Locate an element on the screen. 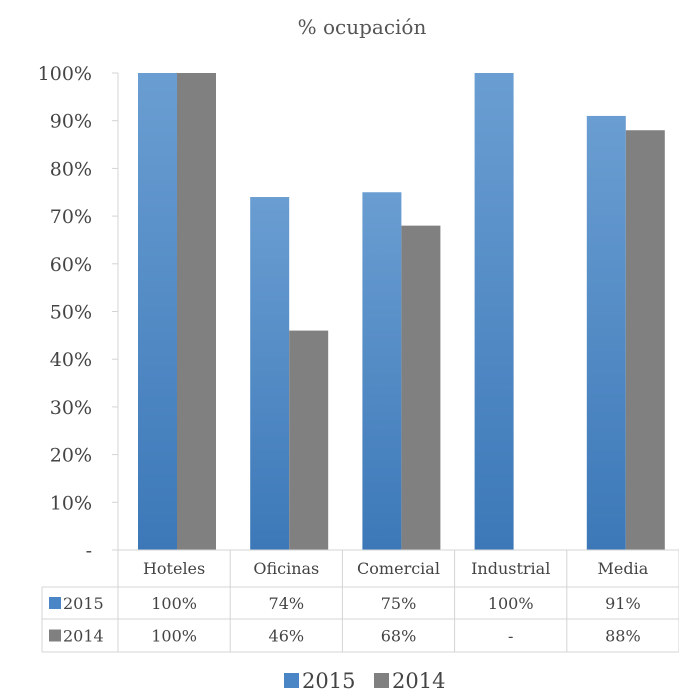  legend-key-2015 is located at coordinates (291, 680).